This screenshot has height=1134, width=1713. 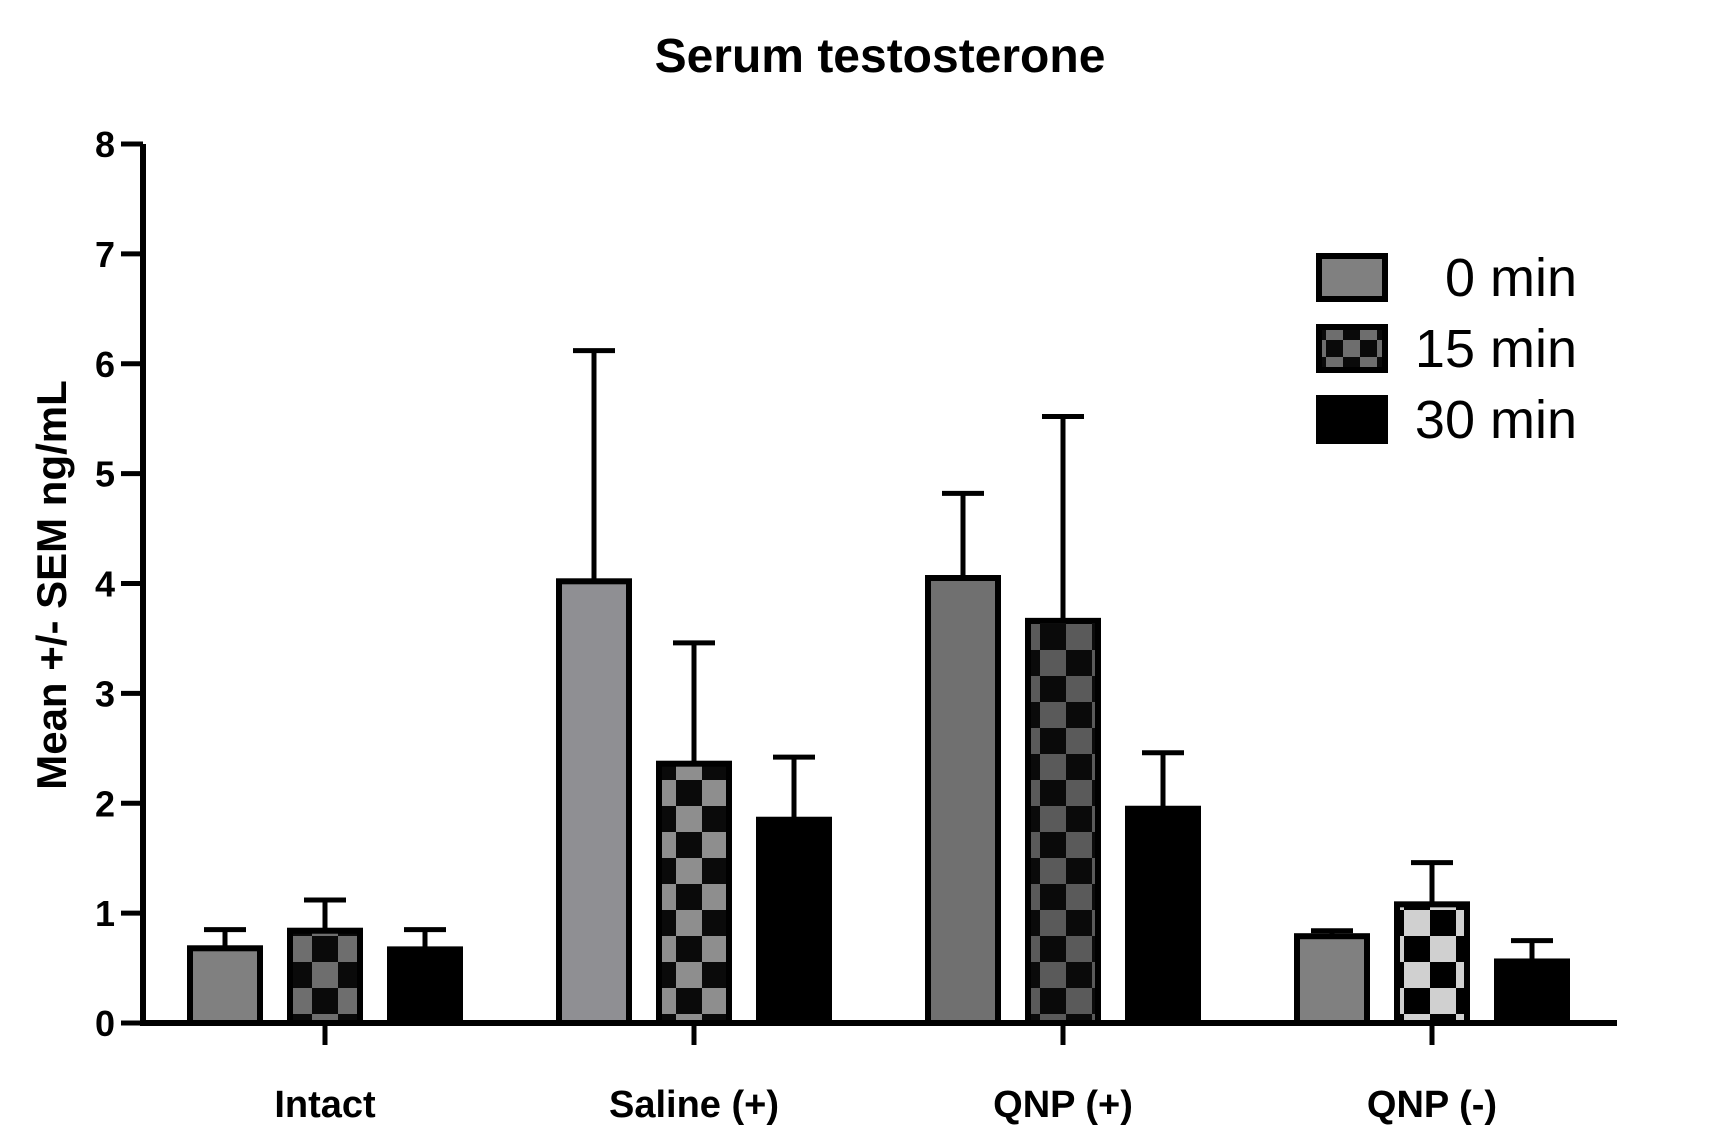 I want to click on legend: 0 min 15 min 30 min, so click(x=1446, y=349).